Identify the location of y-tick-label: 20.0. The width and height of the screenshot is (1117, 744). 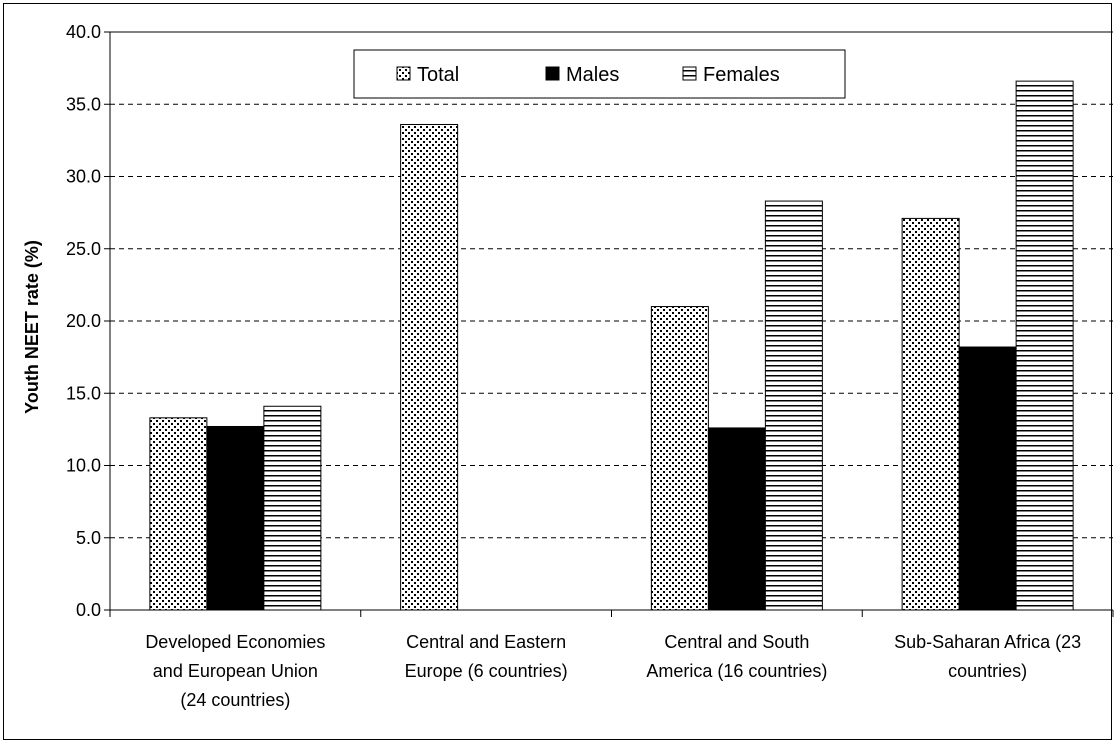
(83, 321).